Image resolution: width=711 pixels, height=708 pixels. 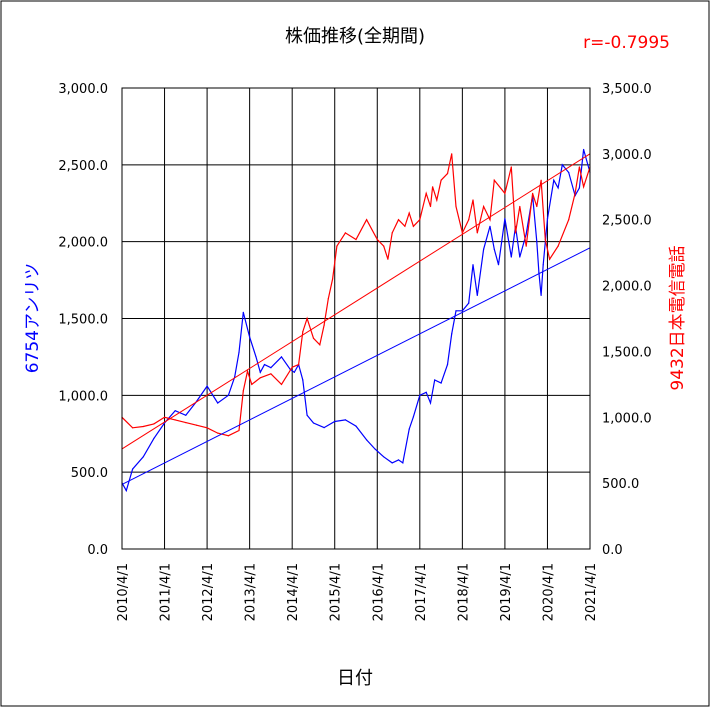 What do you see at coordinates (208, 592) in the screenshot?
I see `x-tick-label: 2012/4/1` at bounding box center [208, 592].